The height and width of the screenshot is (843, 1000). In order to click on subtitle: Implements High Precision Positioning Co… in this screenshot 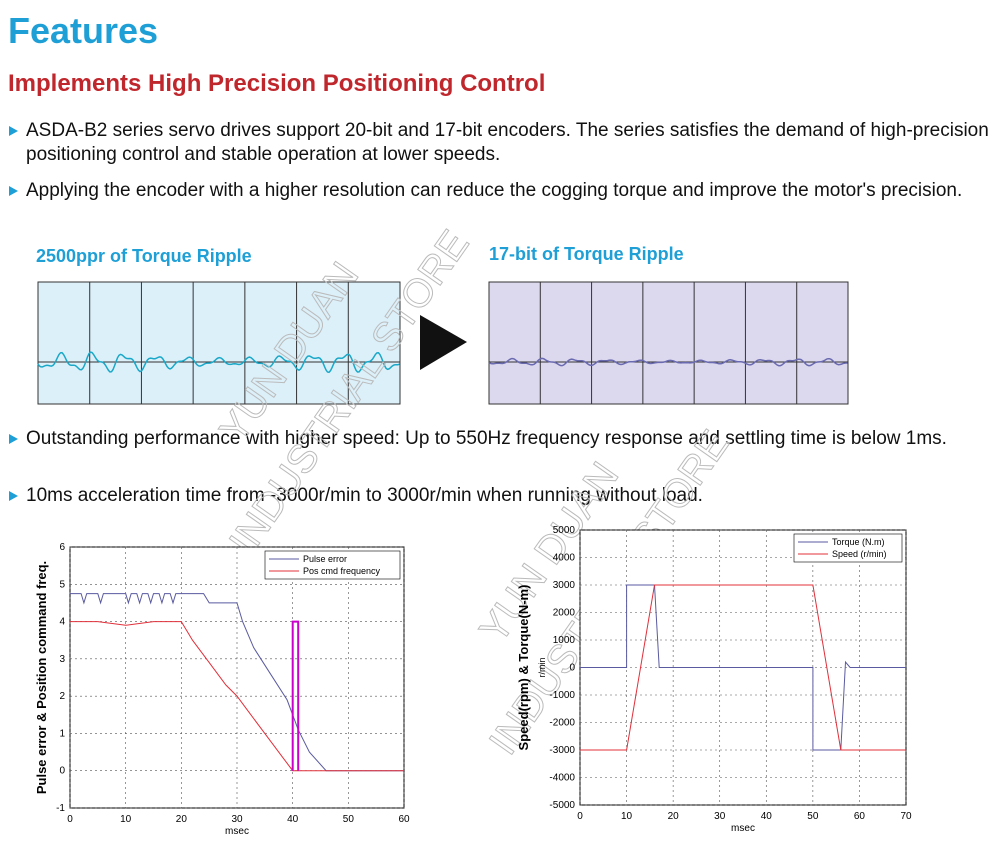, I will do `click(277, 83)`.